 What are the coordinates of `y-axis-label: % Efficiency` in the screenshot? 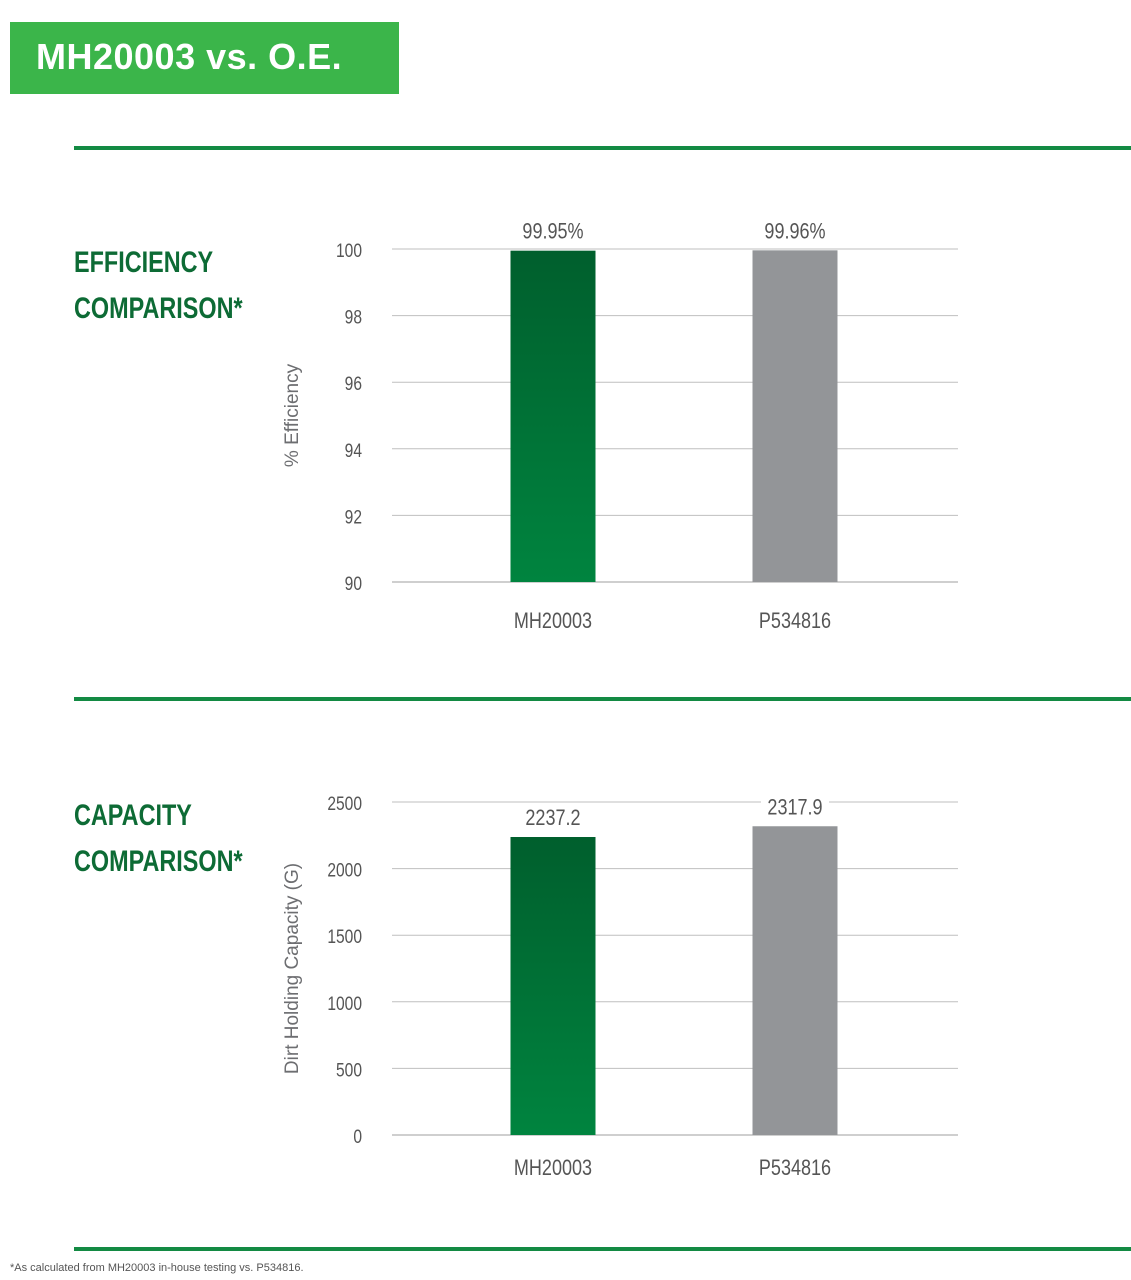 It's located at (292, 415).